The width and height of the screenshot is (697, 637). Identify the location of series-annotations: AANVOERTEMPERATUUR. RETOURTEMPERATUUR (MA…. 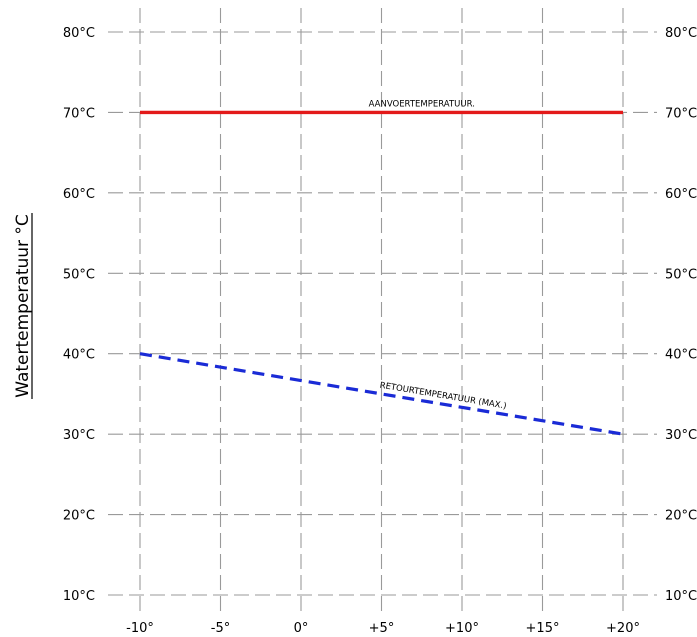
(438, 255).